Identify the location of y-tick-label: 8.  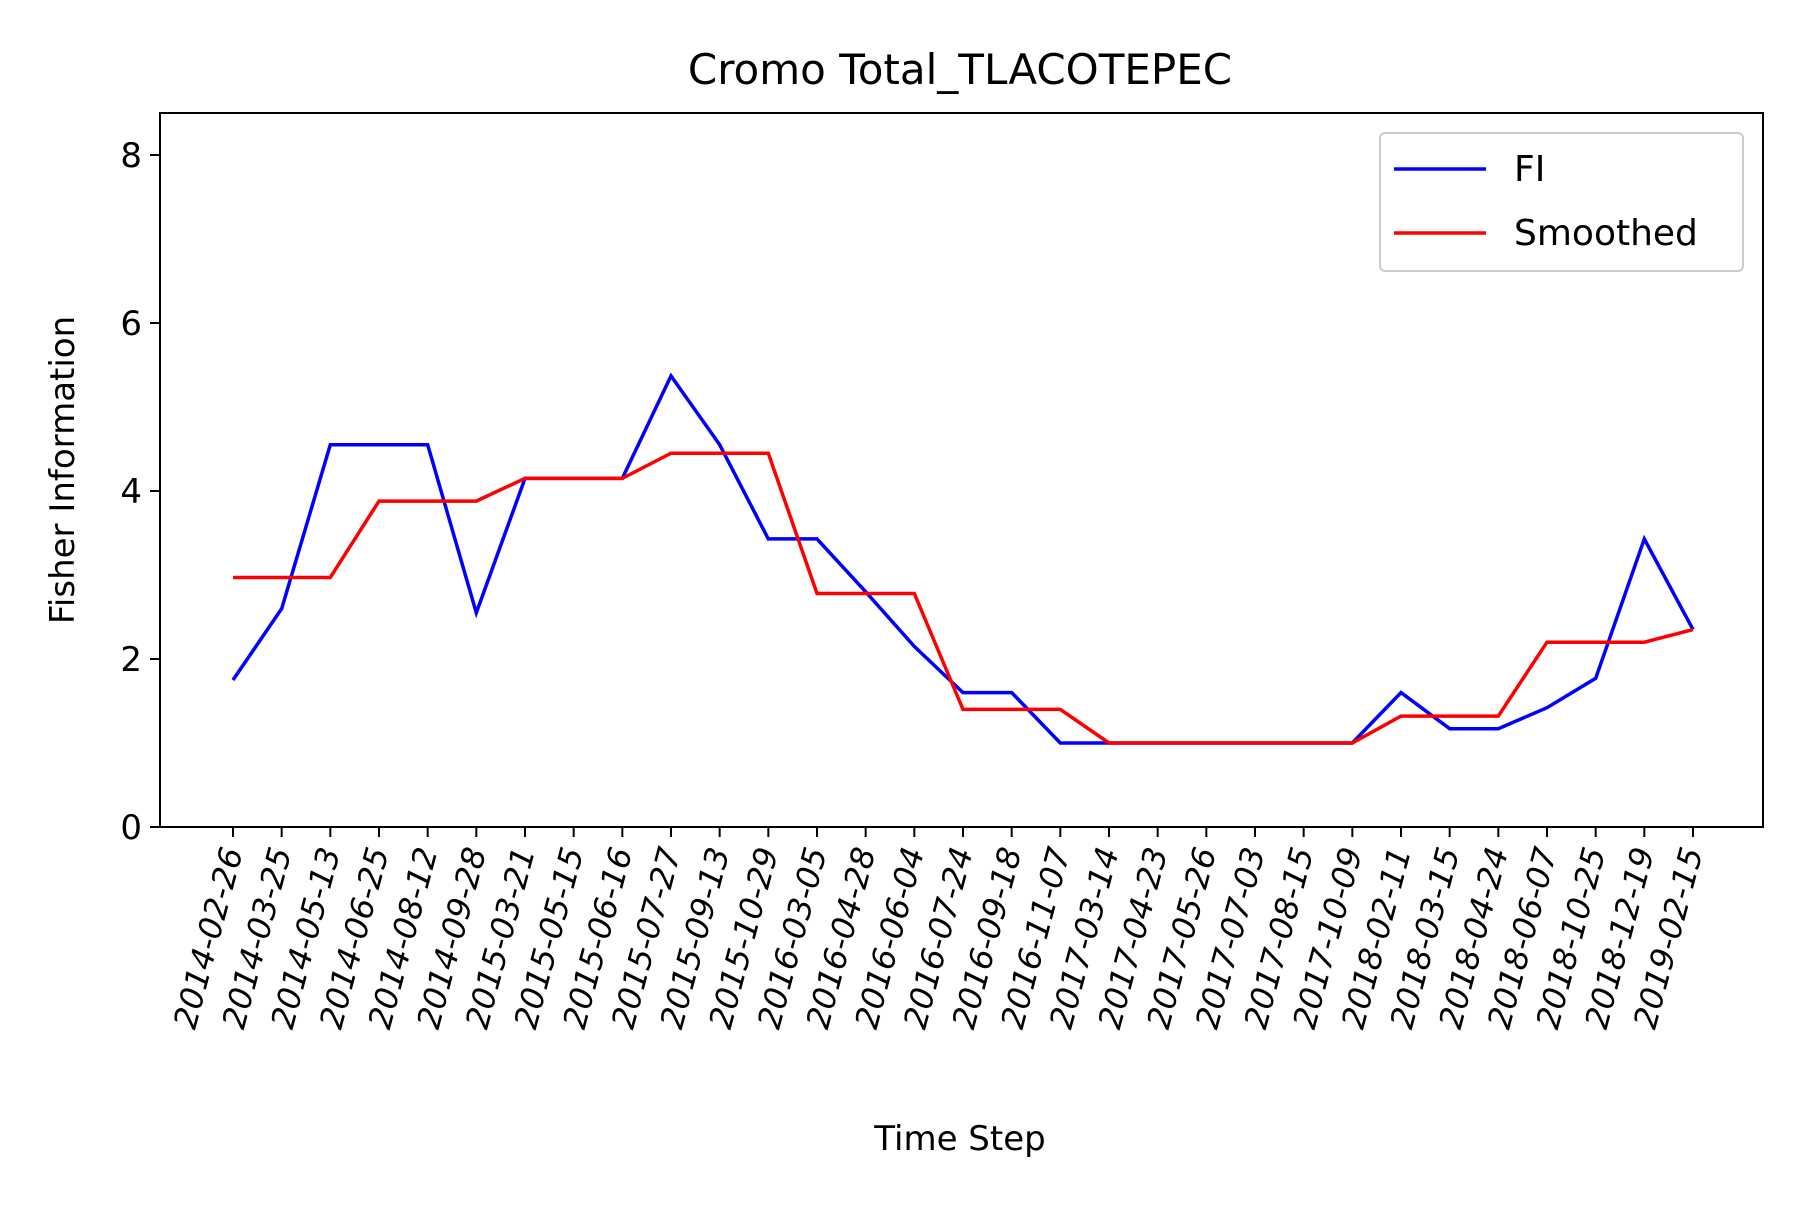
(131, 156).